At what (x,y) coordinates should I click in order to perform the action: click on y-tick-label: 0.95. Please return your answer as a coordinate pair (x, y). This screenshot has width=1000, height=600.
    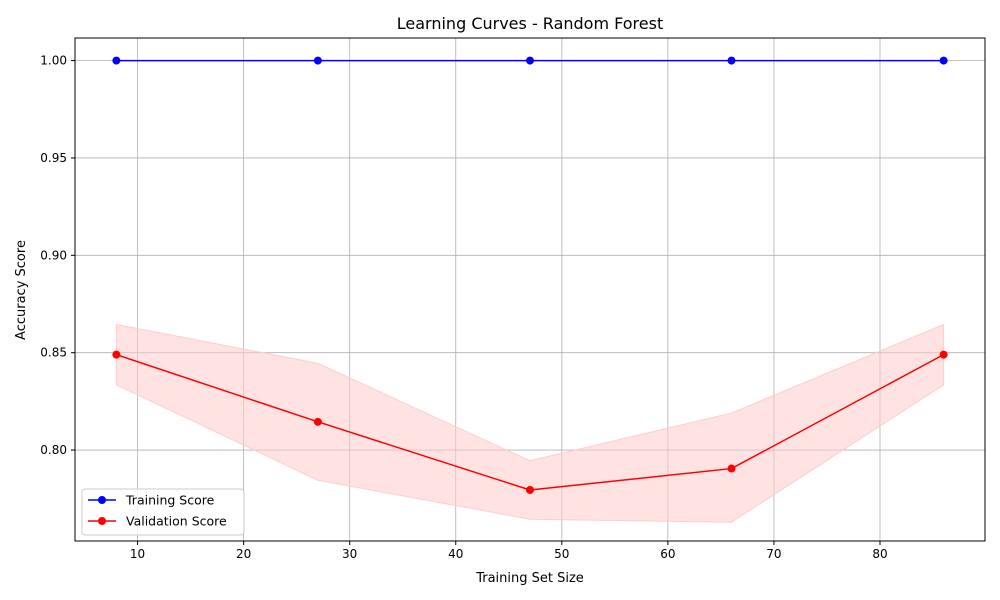
    Looking at the image, I should click on (53, 158).